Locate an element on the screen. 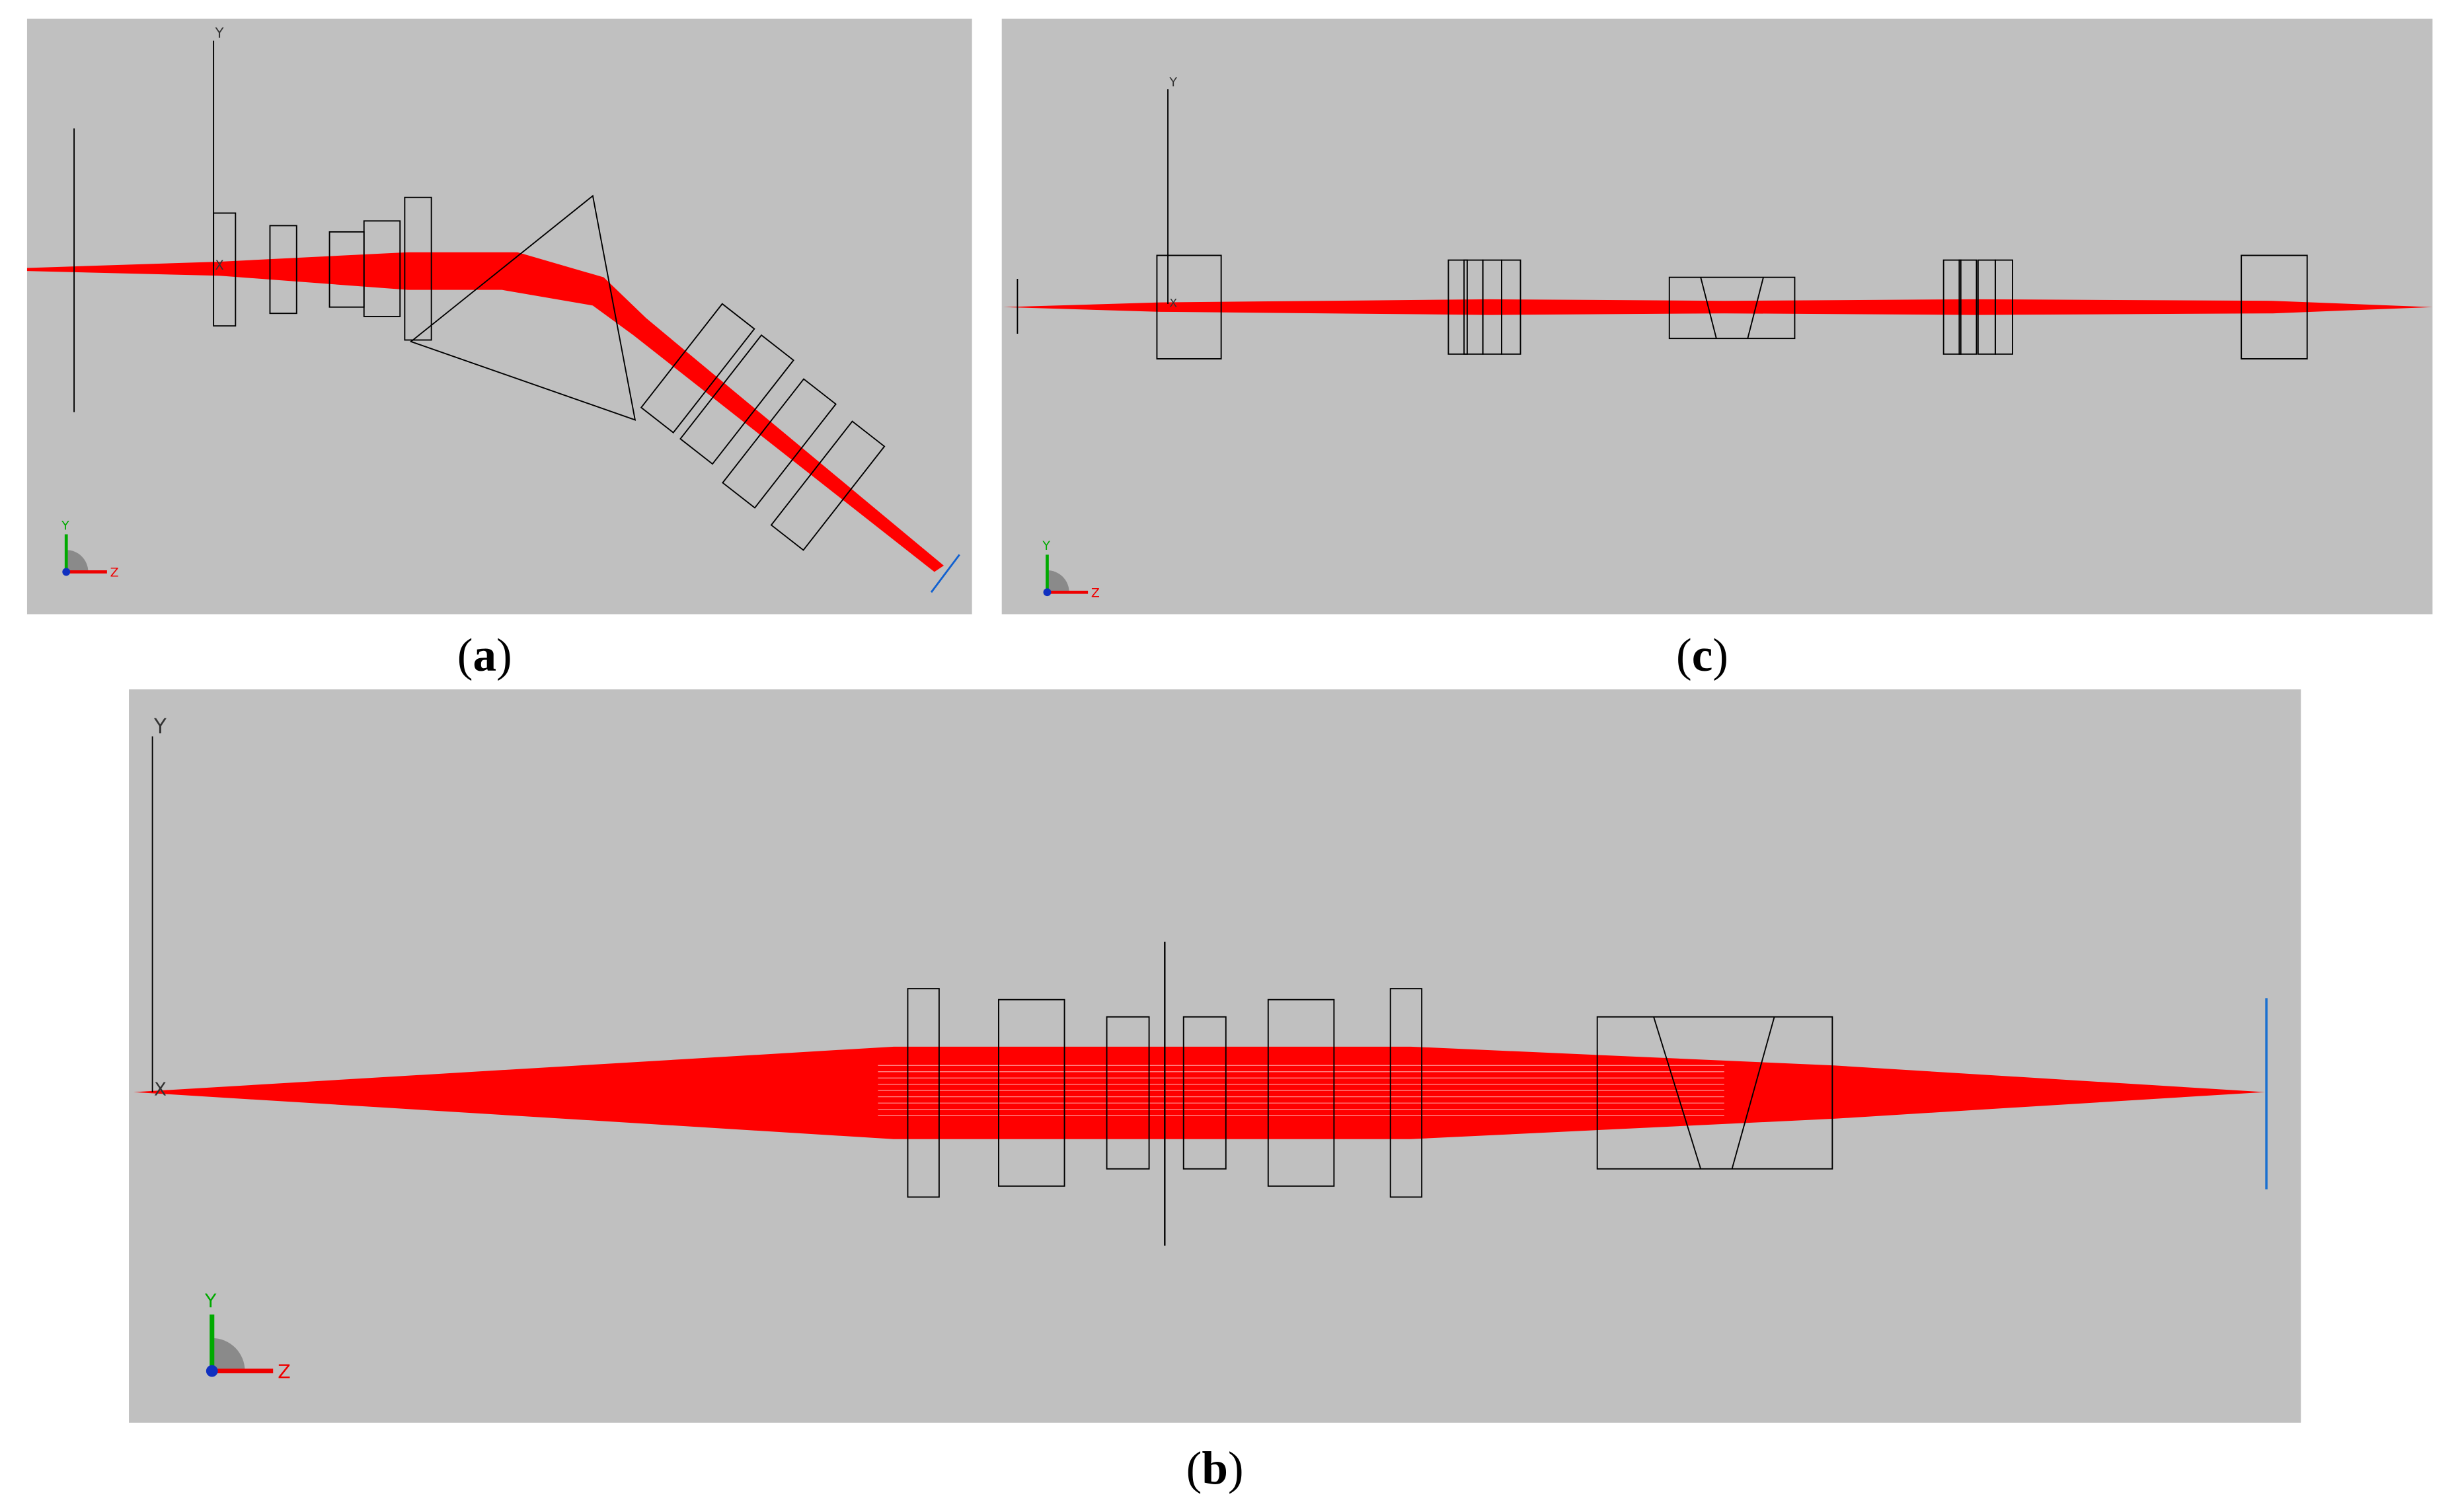 This screenshot has height=1512, width=2458. letter: b is located at coordinates (1215, 1468).